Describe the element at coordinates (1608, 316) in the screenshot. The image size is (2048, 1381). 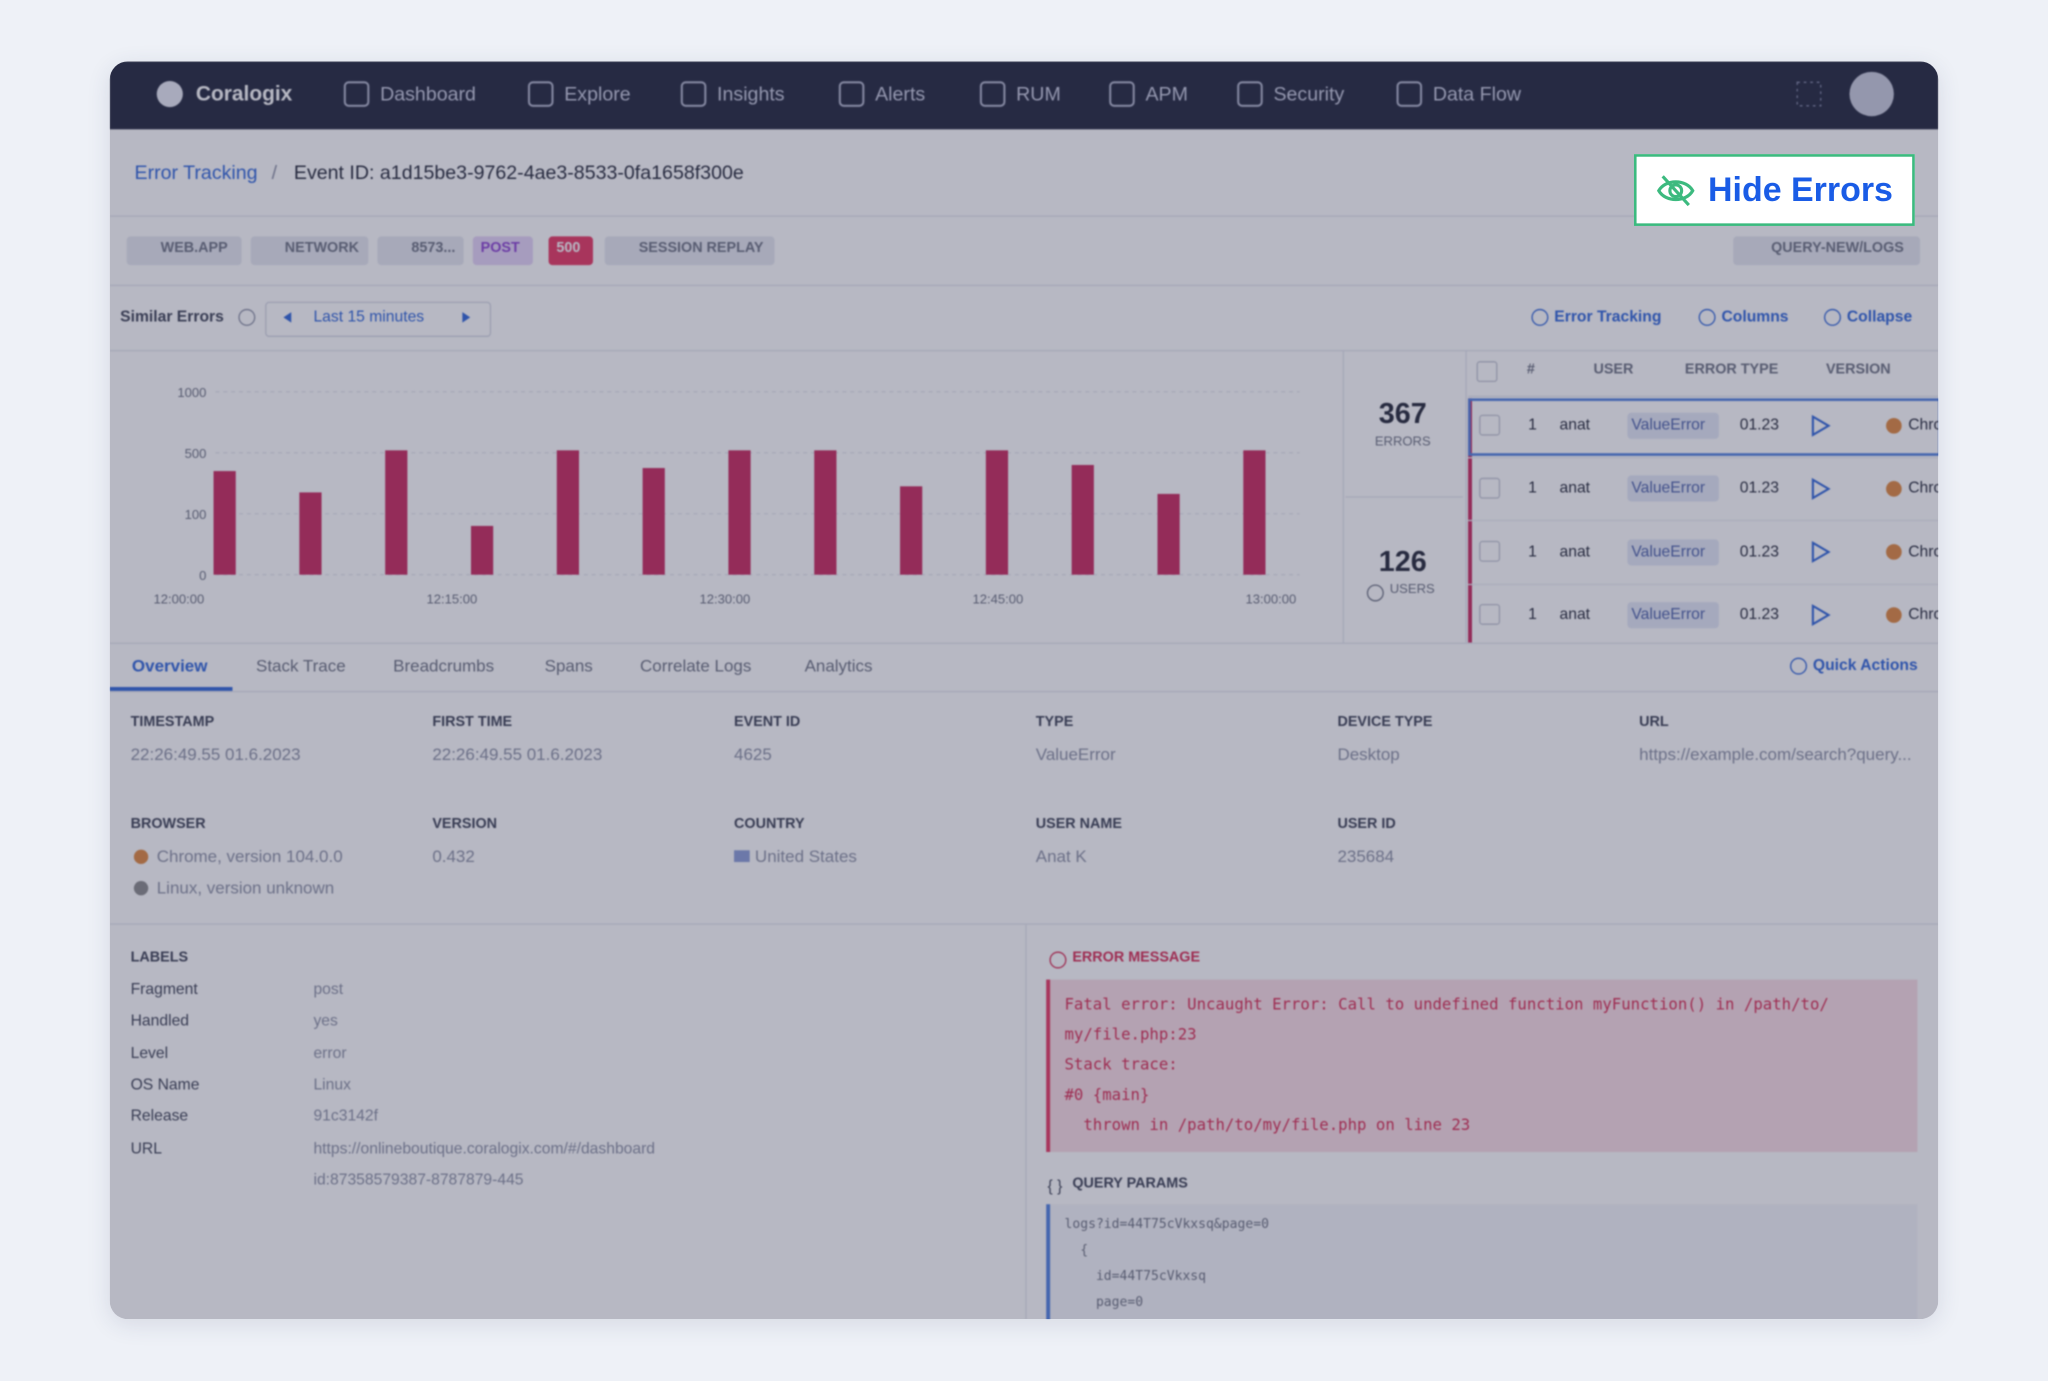
I see `action-link: Error Tracking` at that location.